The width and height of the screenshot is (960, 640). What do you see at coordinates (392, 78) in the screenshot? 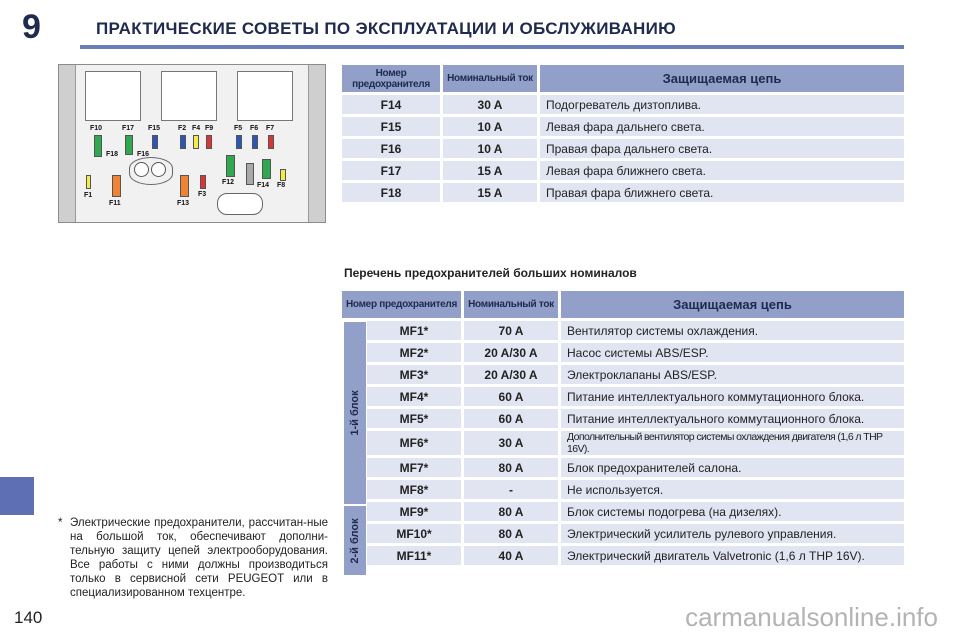
I see `header-fuse-number: Номер предохранителя` at bounding box center [392, 78].